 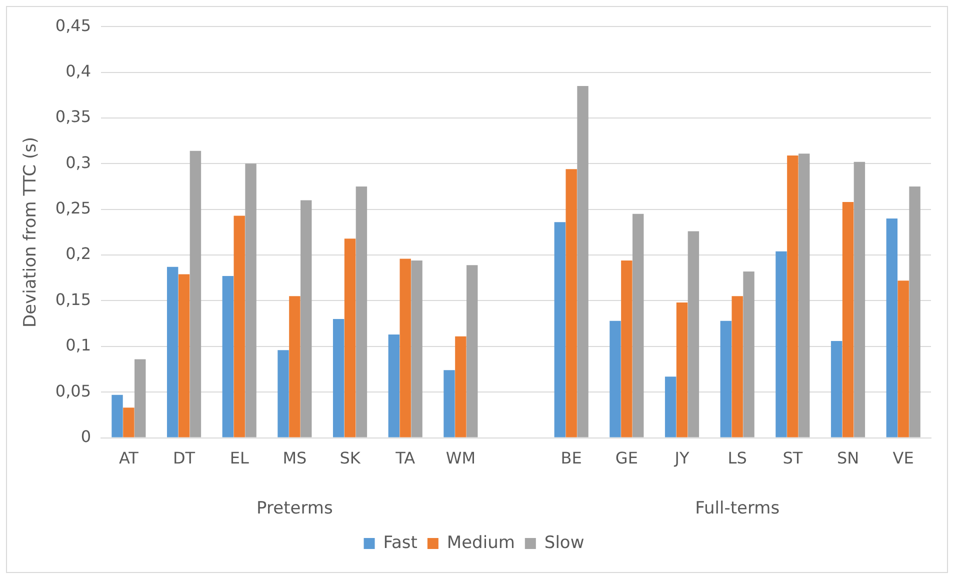 What do you see at coordinates (737, 458) in the screenshot?
I see `x-tick-label: LS` at bounding box center [737, 458].